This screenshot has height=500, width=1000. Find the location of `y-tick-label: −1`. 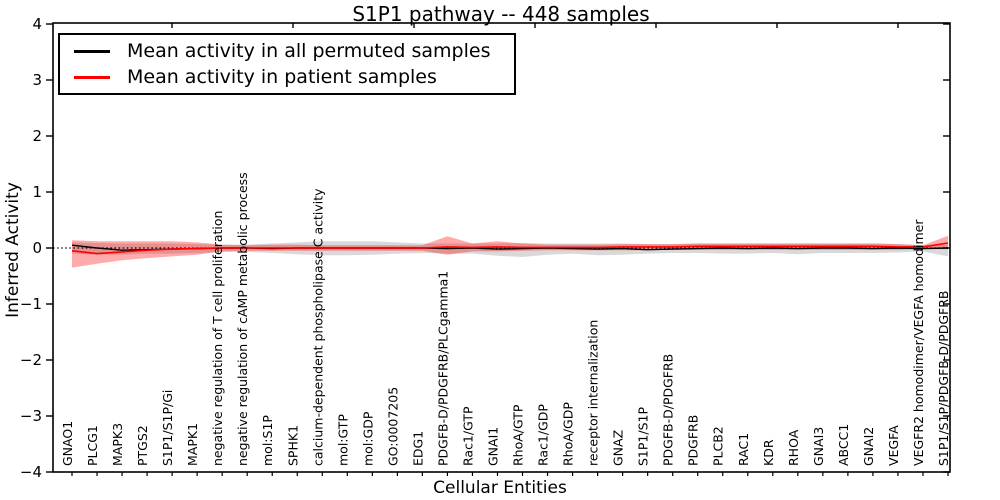

y-tick-label: −1 is located at coordinates (31, 304).